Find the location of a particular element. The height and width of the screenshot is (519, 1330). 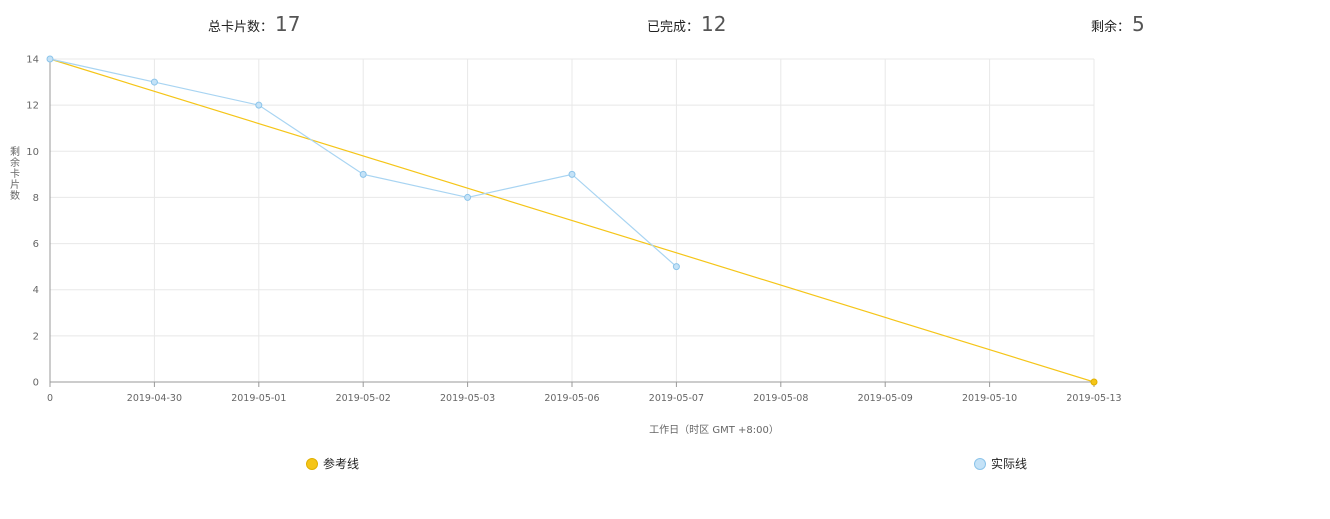

remaining-label: 剩余： is located at coordinates (1111, 27).